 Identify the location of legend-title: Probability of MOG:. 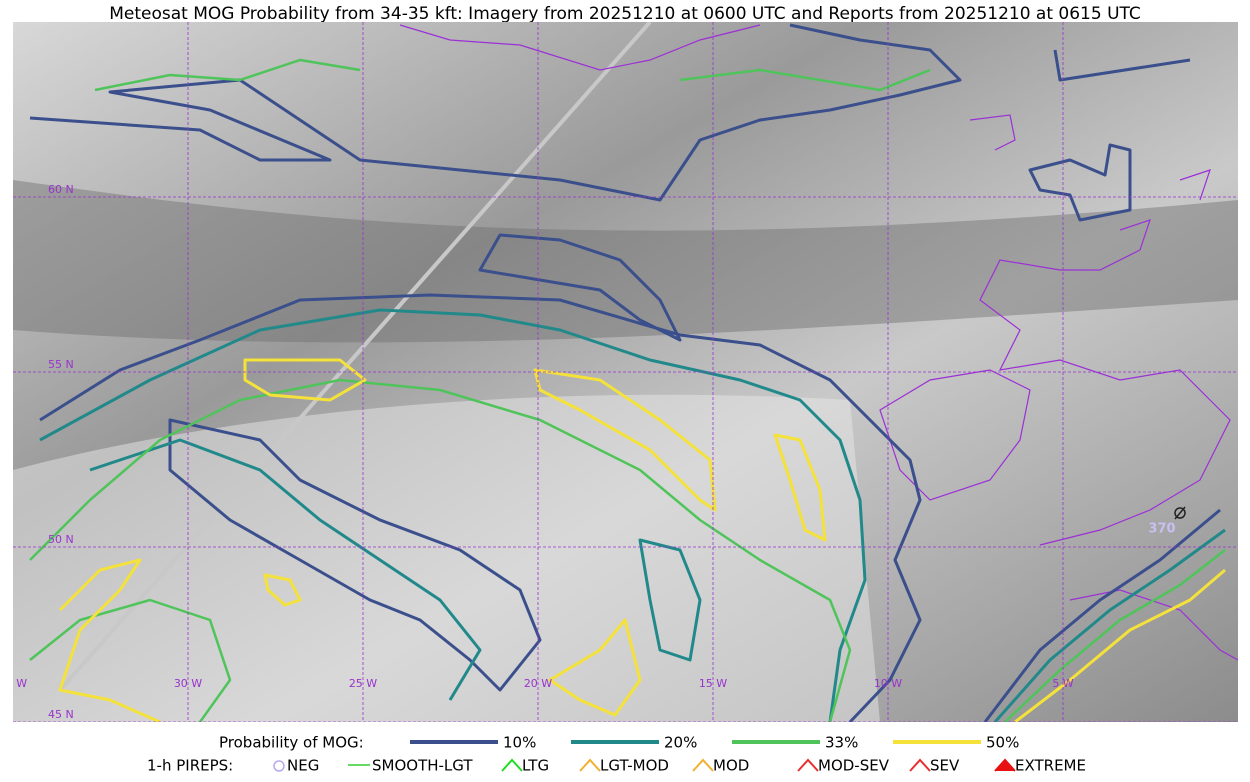
(291, 743).